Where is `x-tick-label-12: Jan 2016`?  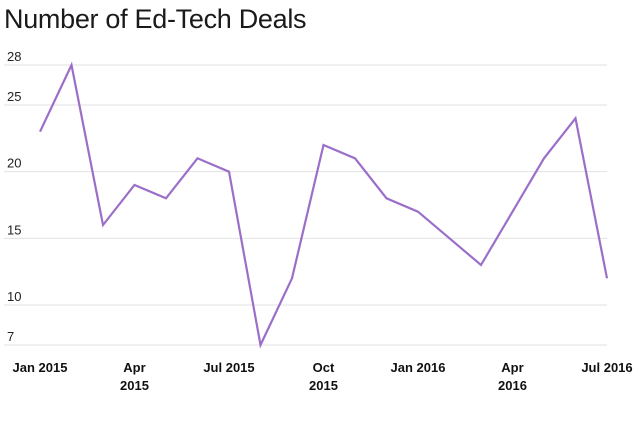 x-tick-label-12: Jan 2016 is located at coordinates (418, 367).